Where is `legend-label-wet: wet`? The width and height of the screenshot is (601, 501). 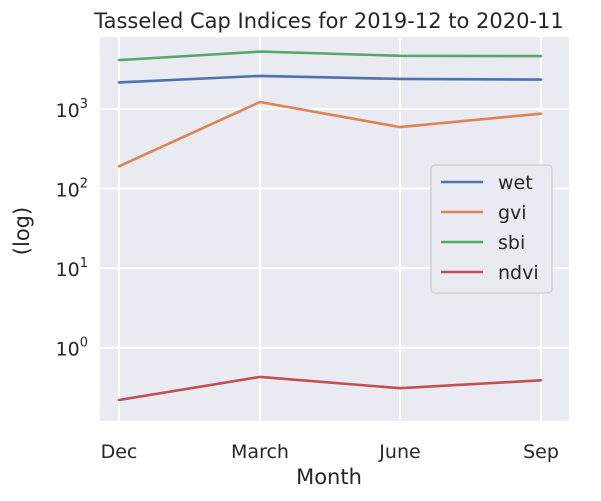 legend-label-wet: wet is located at coordinates (515, 183).